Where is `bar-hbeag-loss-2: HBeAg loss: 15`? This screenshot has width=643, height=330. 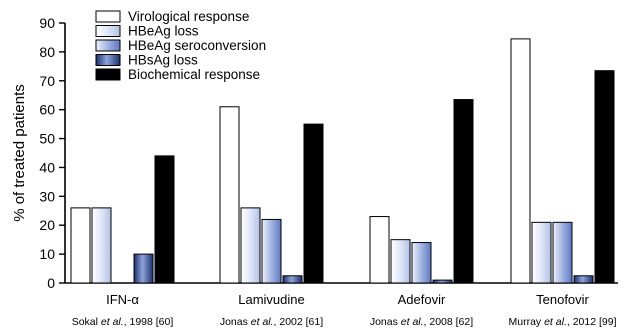 bar-hbeag-loss-2: HBeAg loss: 15 is located at coordinates (400, 261).